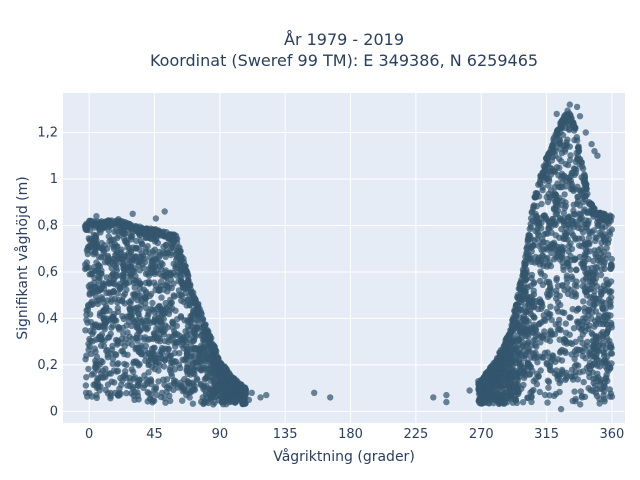 Image resolution: width=640 pixels, height=480 pixels. Describe the element at coordinates (54, 179) in the screenshot. I see `y-tick-label: 1` at that location.